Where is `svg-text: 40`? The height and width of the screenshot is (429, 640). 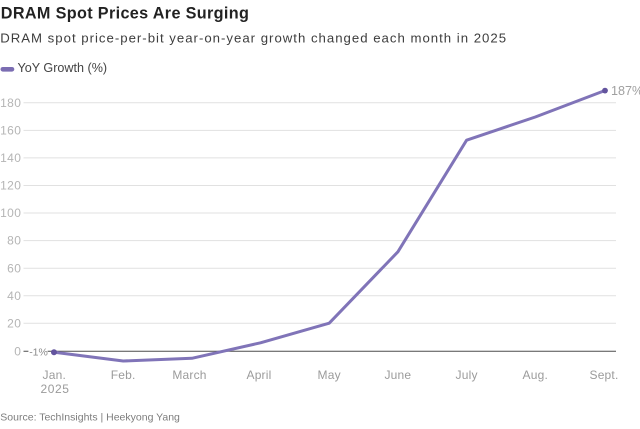 svg-text: 40 is located at coordinates (14, 296).